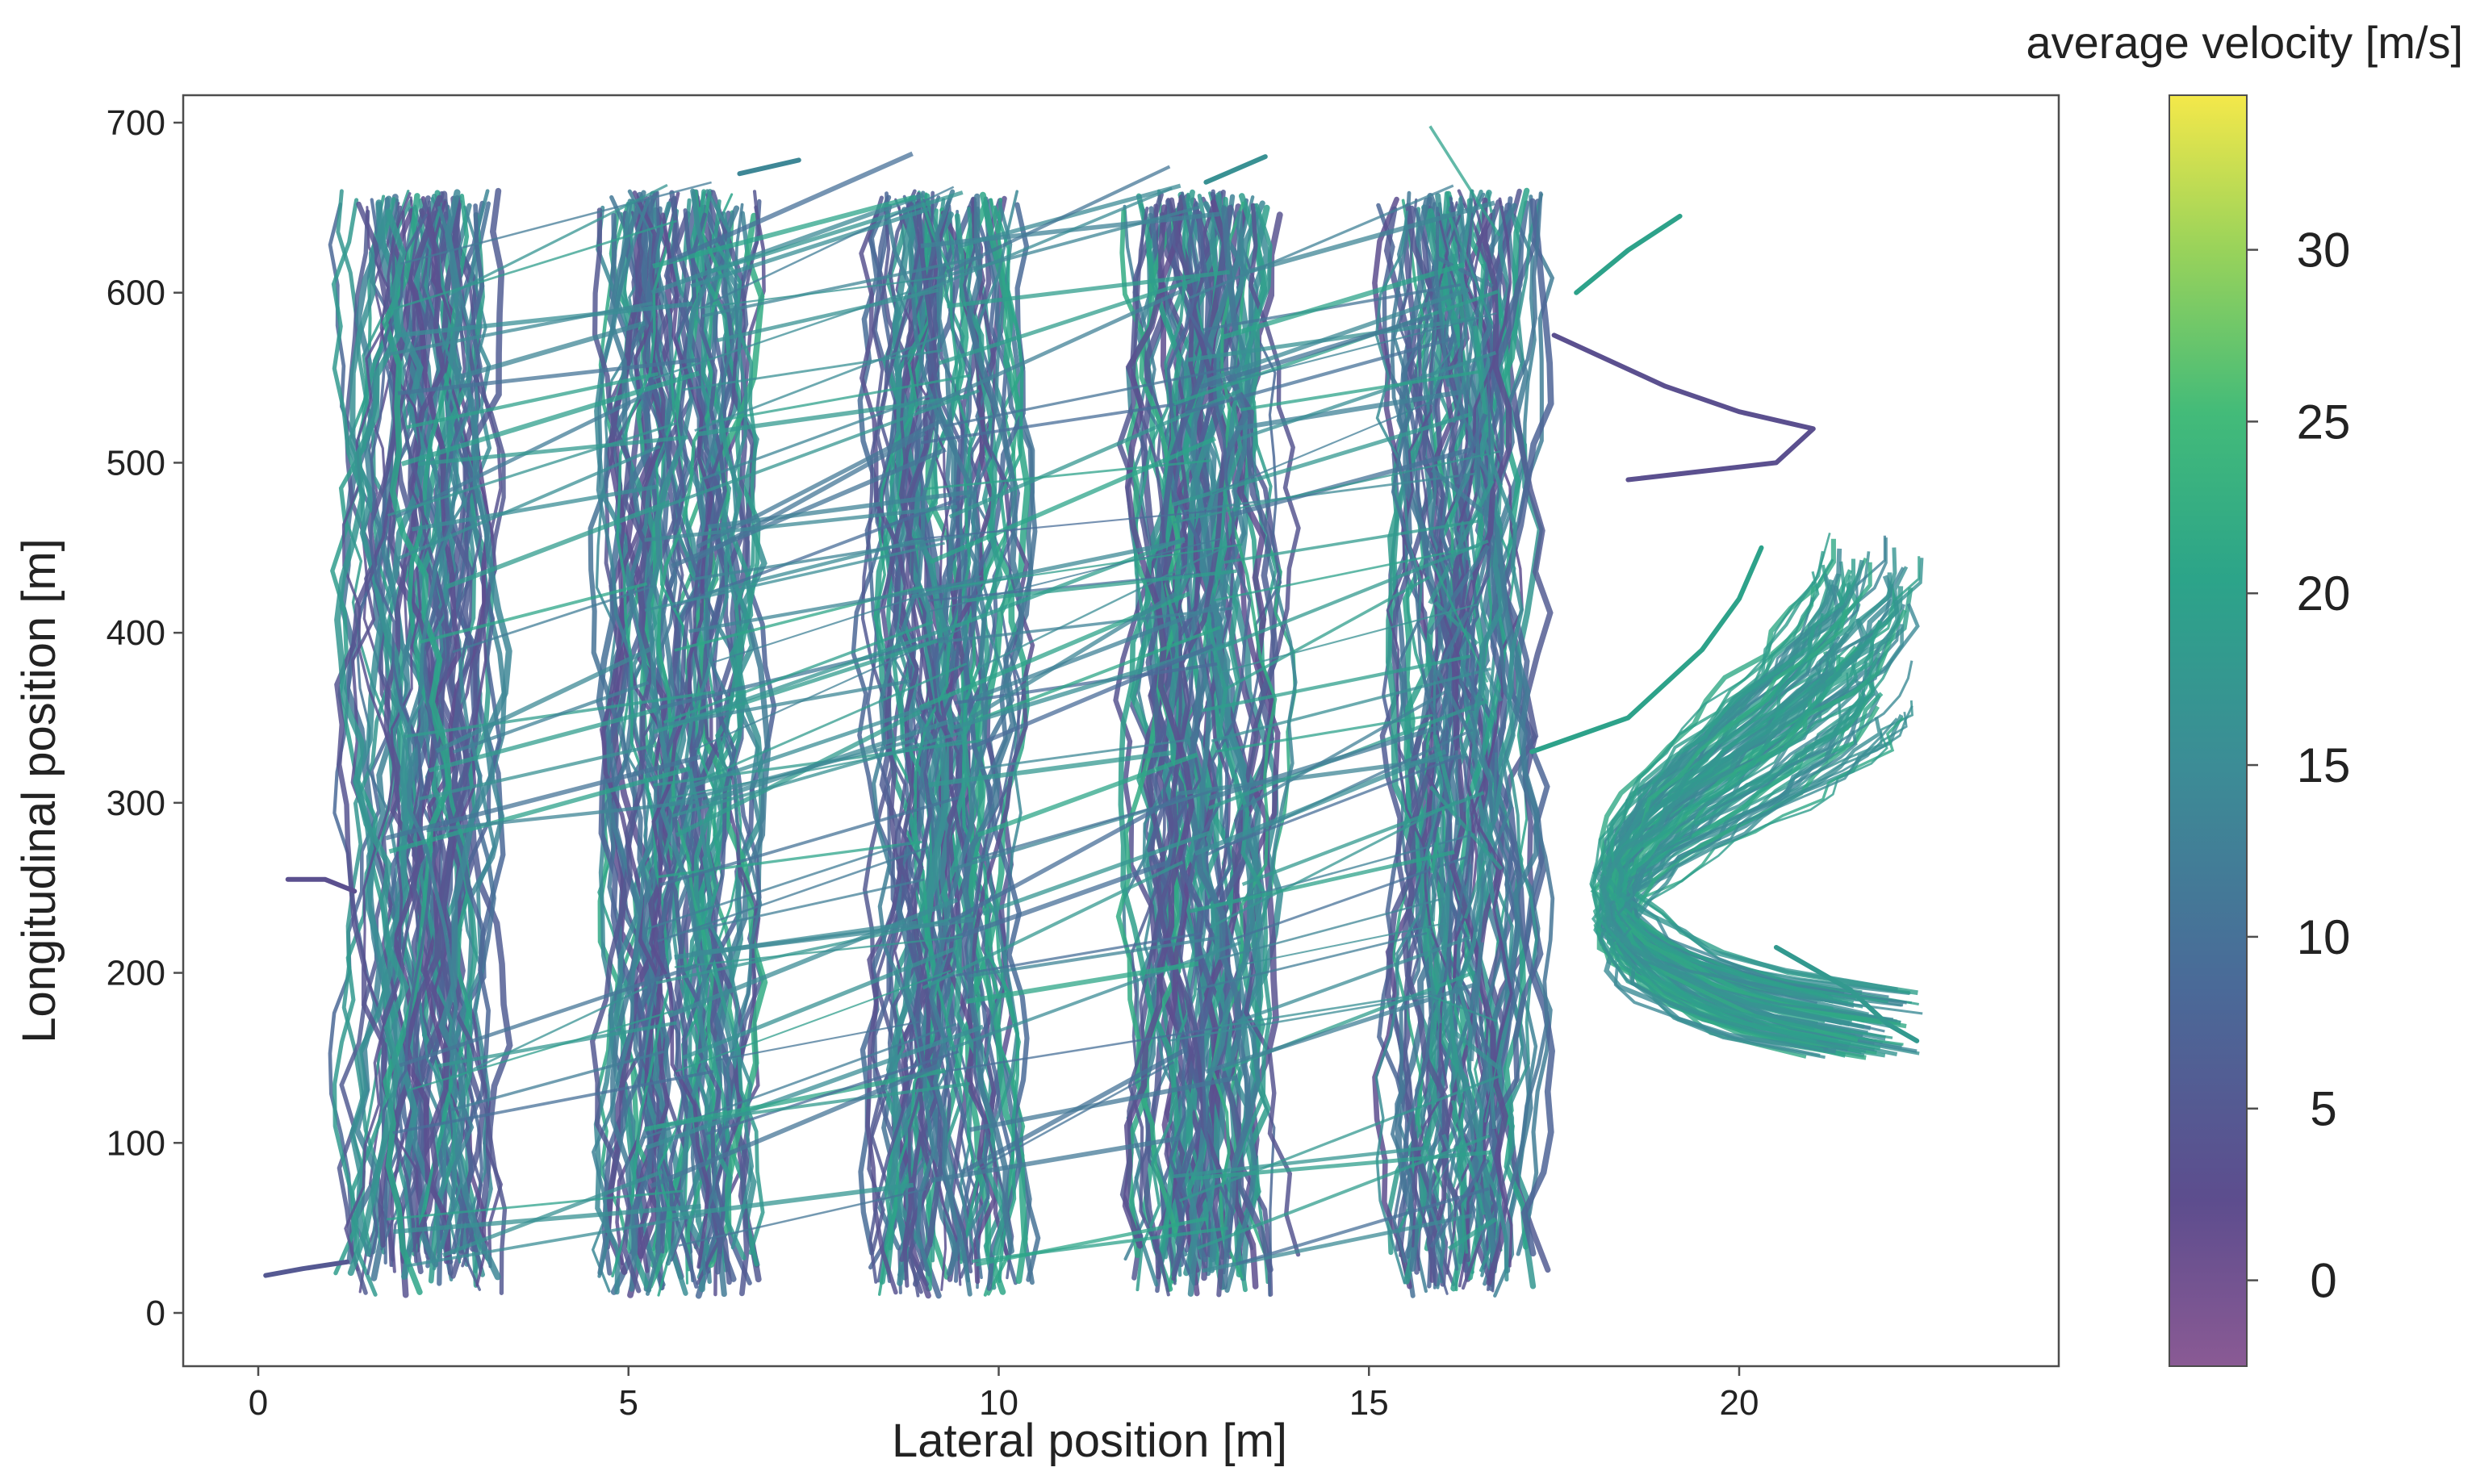  I want to click on colorbar-ticks: 0 5 10 15 20 25 30, so click(2298, 766).